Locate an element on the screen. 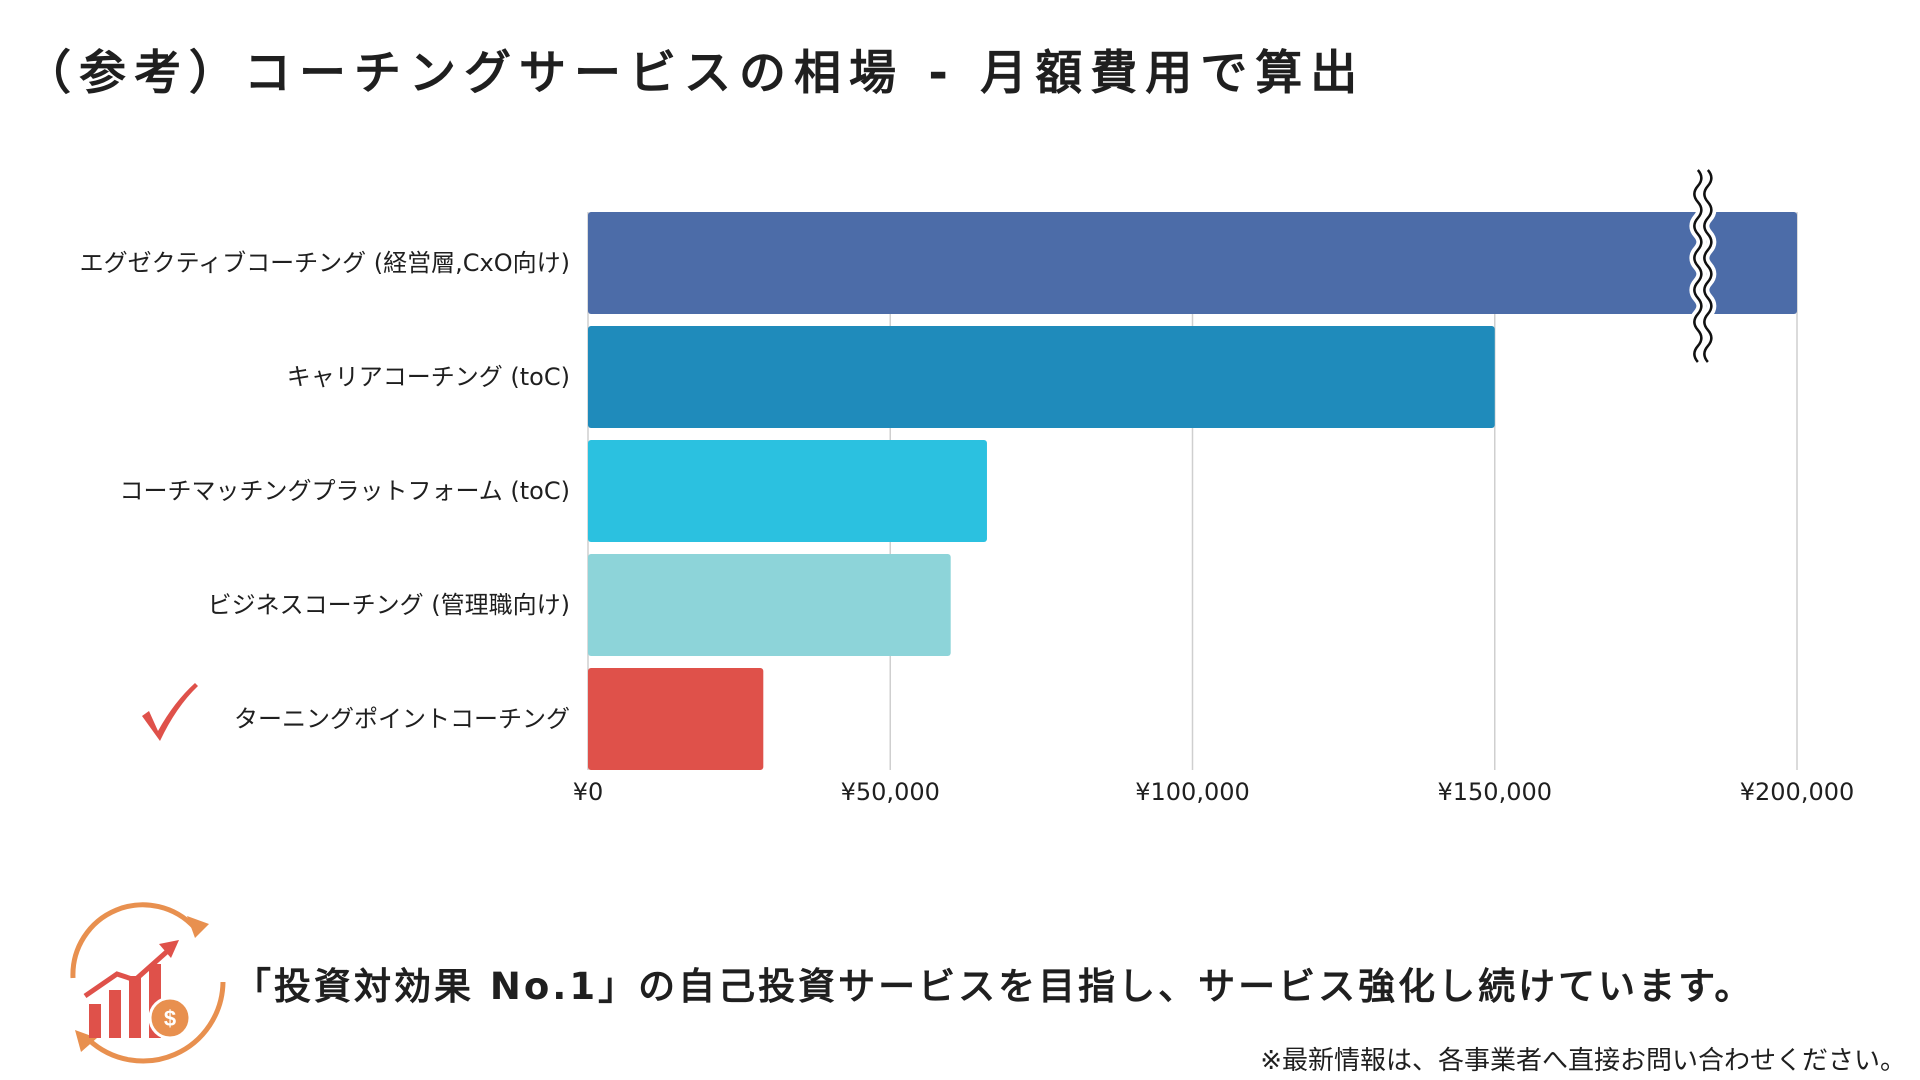 Image resolution: width=1920 pixels, height=1080 pixels. arrowhead-top-icon is located at coordinates (198, 927).